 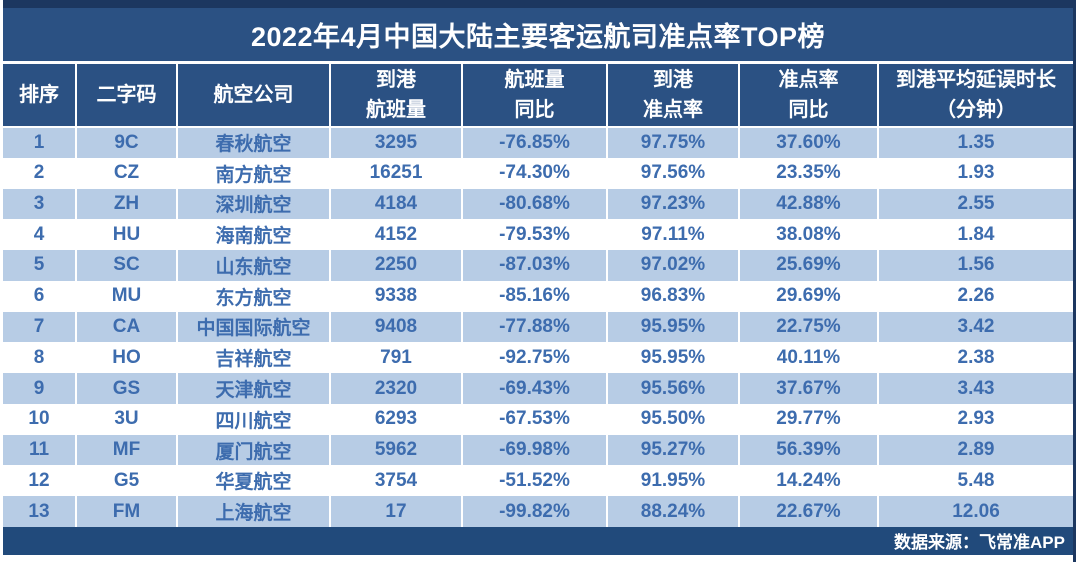 What do you see at coordinates (538, 358) in the screenshot?
I see `table-row: 8 HO 吉祥航空 791 -92.75% 95.95% 40.11% 2.38` at bounding box center [538, 358].